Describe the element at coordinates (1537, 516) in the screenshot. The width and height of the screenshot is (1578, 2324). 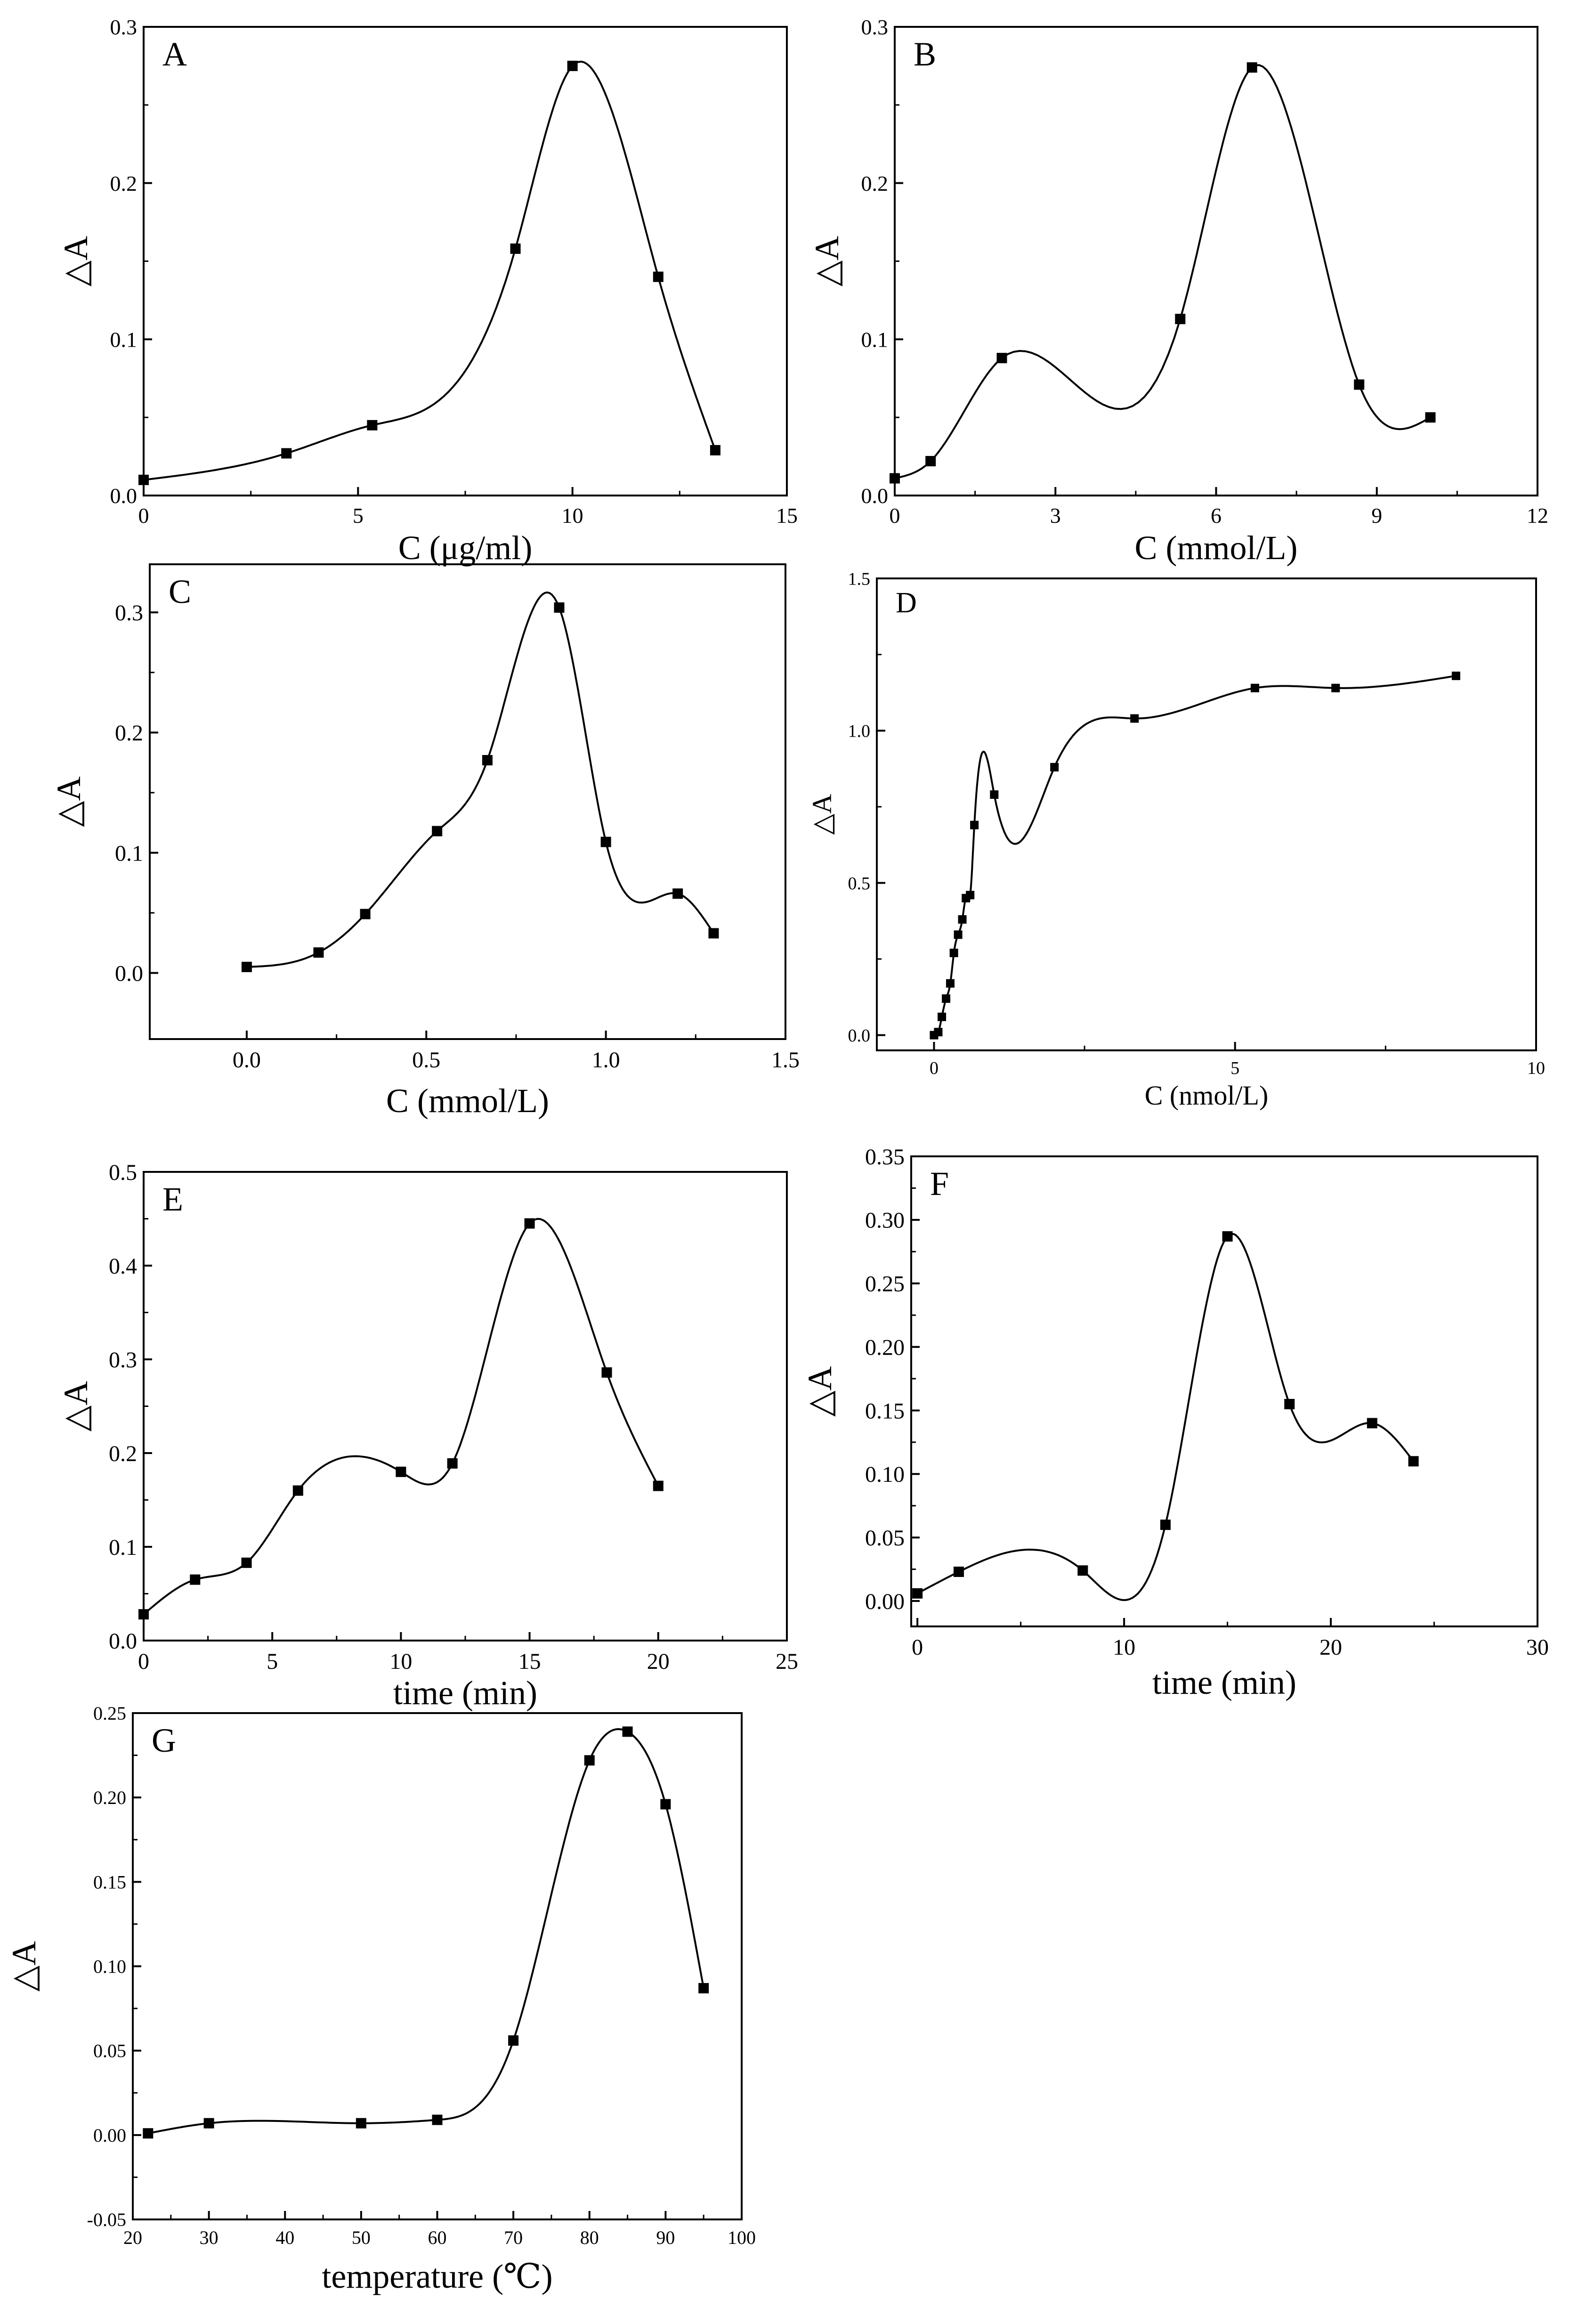
I see `x-tick-label: 12` at that location.